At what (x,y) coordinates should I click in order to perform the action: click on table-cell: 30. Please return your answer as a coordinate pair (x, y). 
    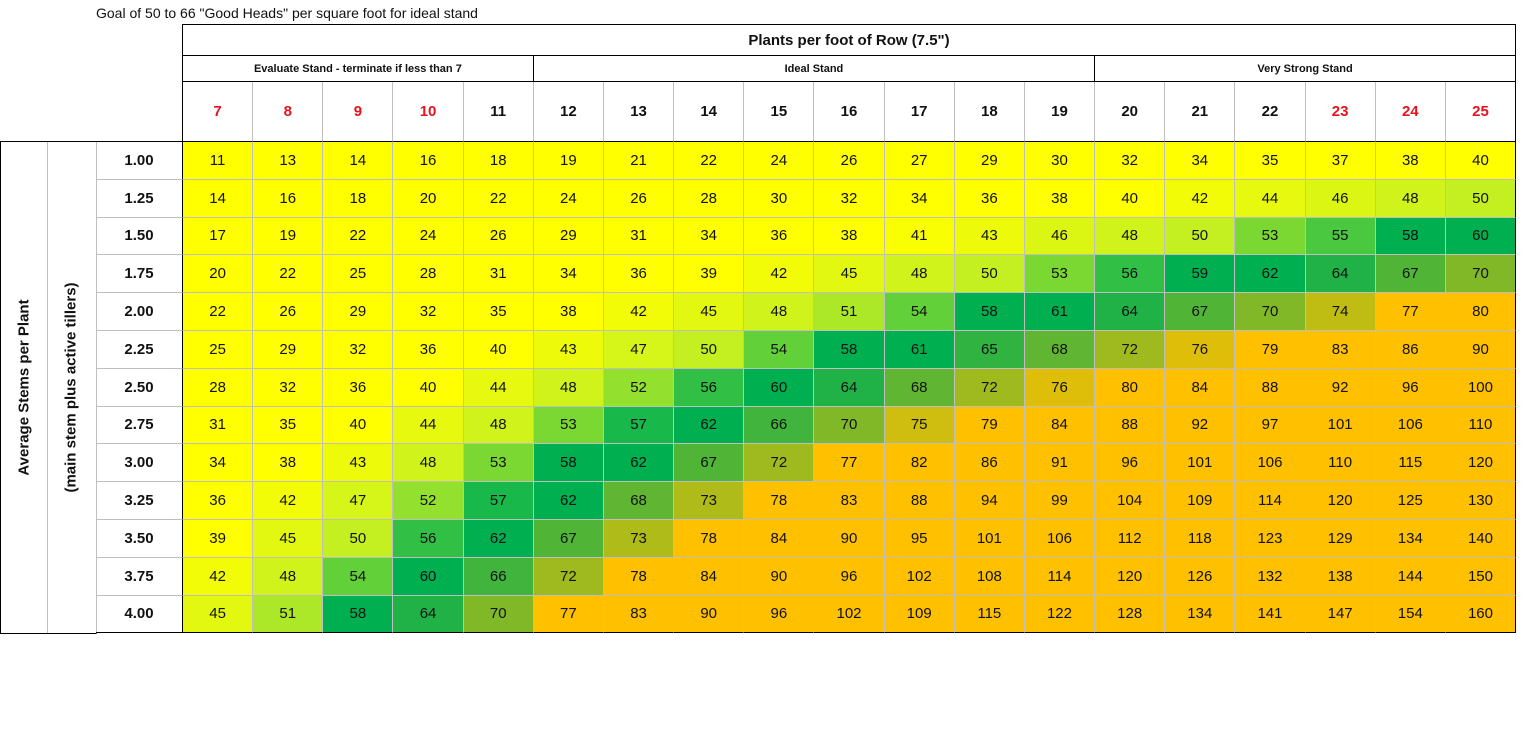
    Looking at the image, I should click on (779, 198).